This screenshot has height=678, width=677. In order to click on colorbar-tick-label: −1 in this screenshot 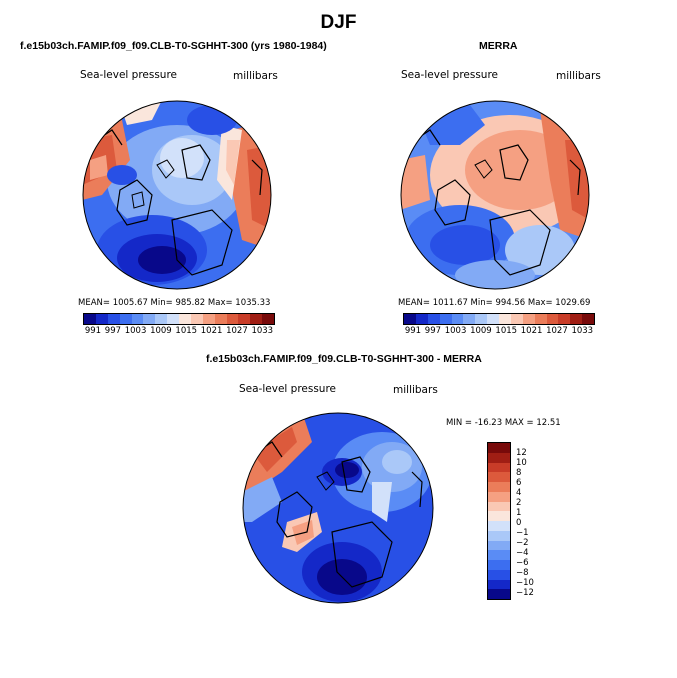, I will do `click(522, 533)`.